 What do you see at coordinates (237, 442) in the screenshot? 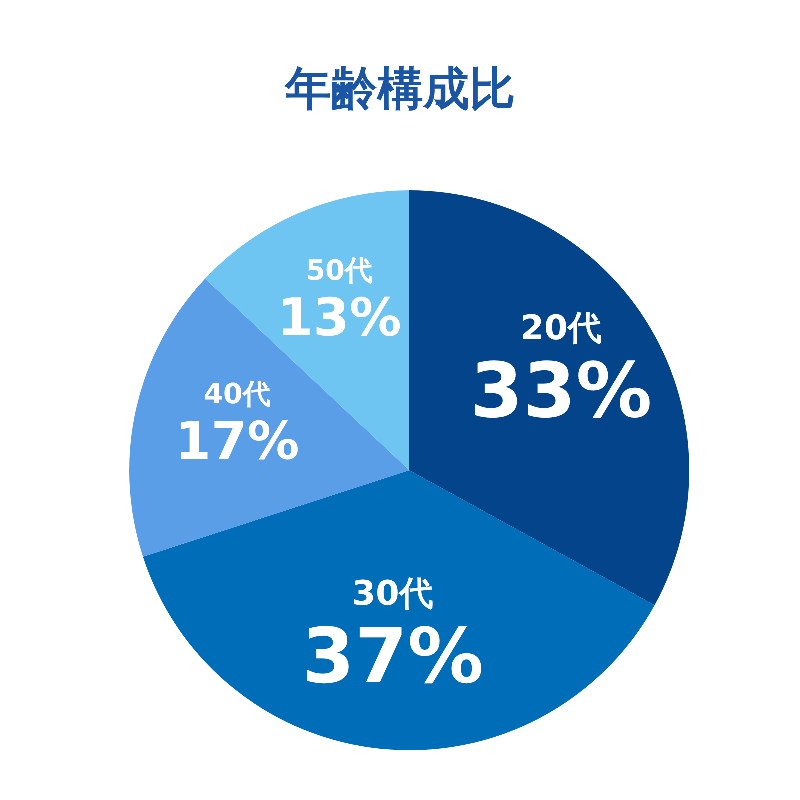
I see `data-label: 17%` at bounding box center [237, 442].